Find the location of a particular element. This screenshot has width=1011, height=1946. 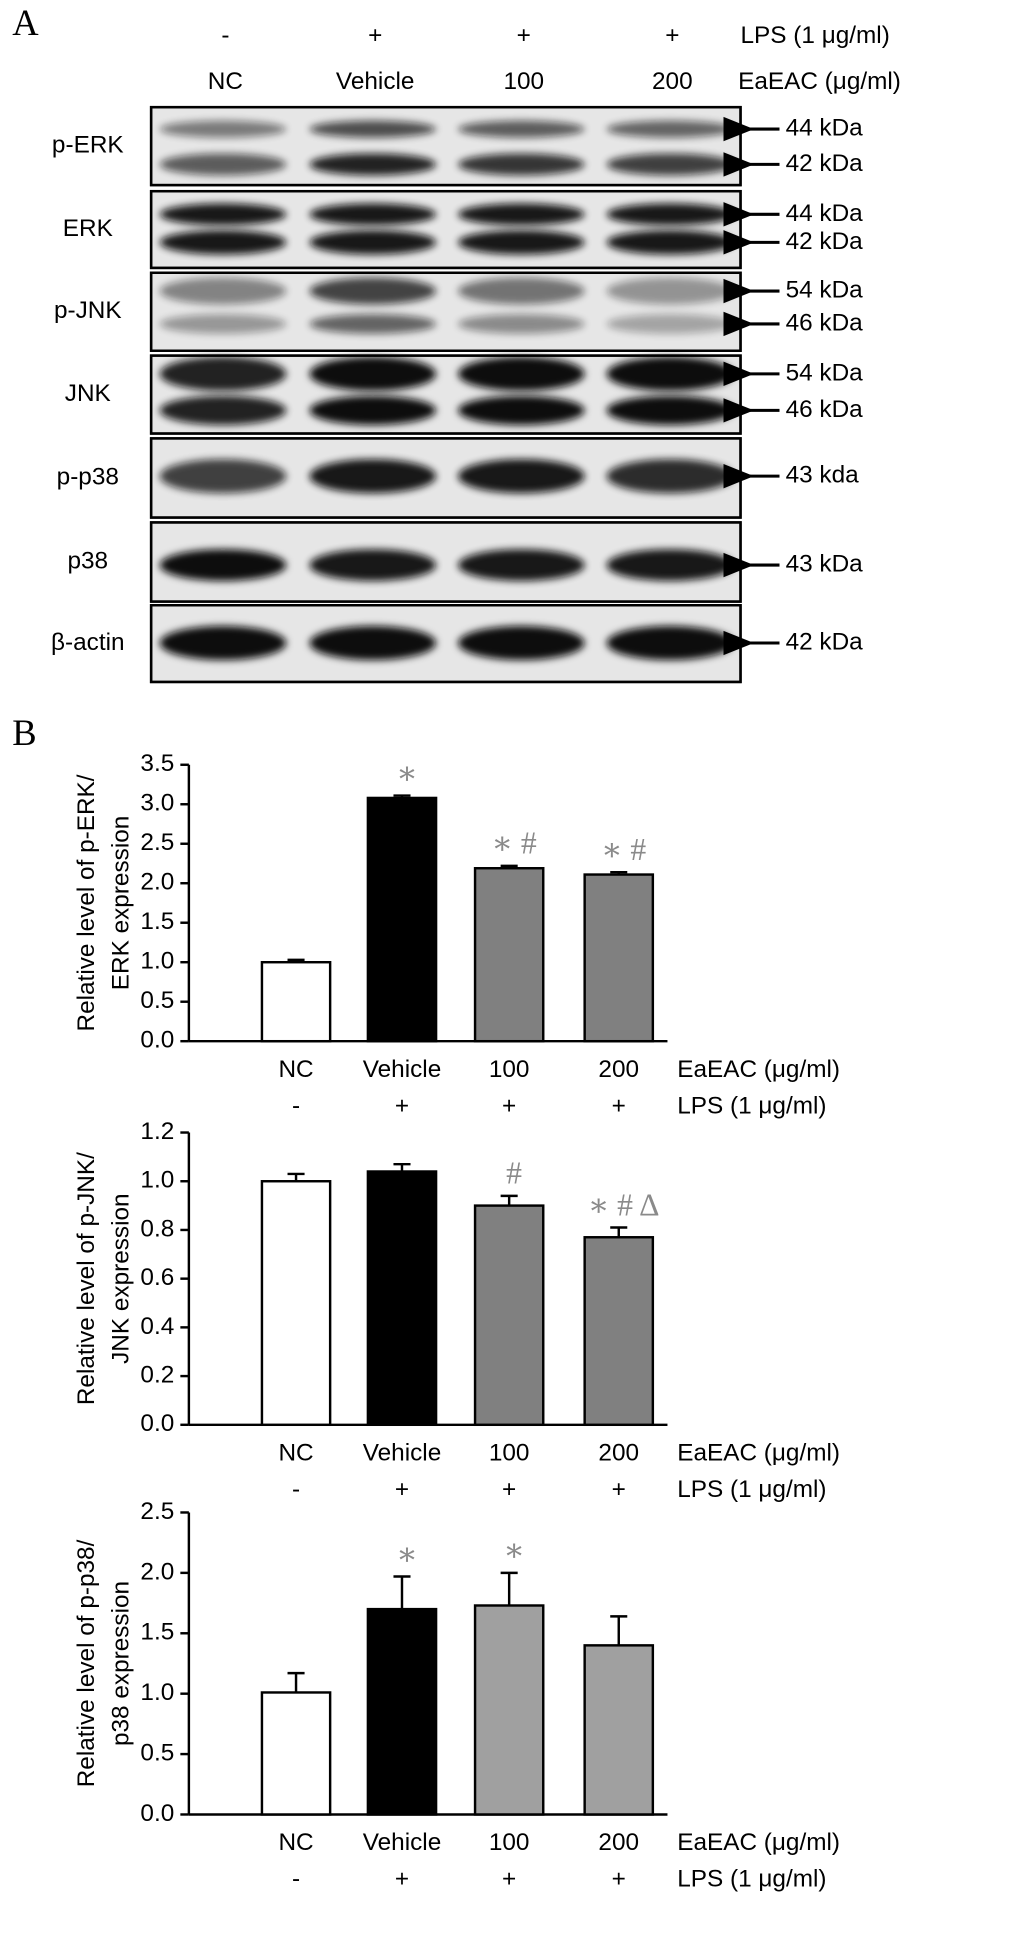

y-tick-label: 0.2 is located at coordinates (157, 1375).